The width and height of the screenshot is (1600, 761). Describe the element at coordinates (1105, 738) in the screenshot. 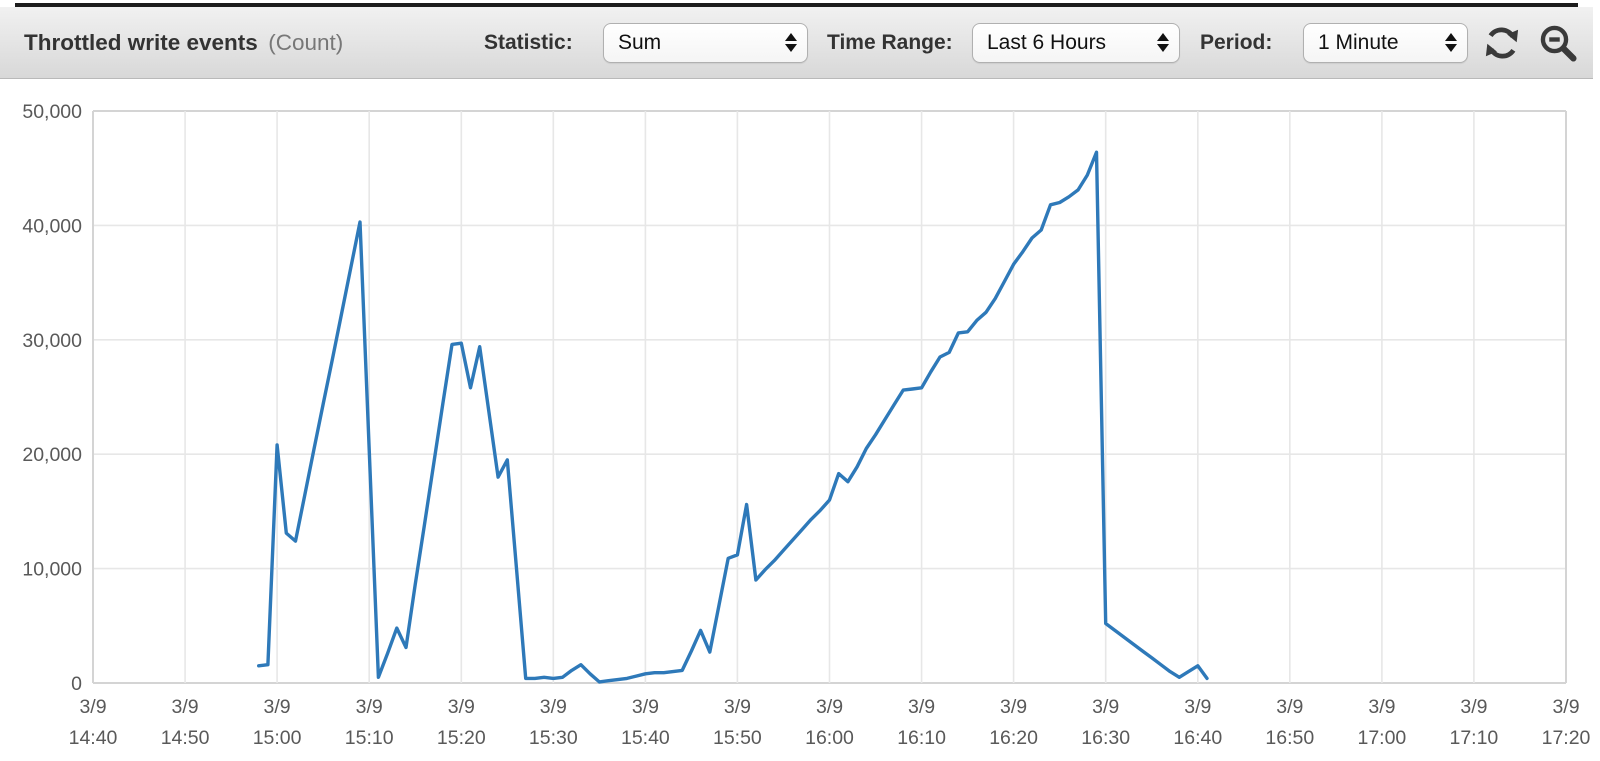

I see `x-tick-time: 16:30` at that location.